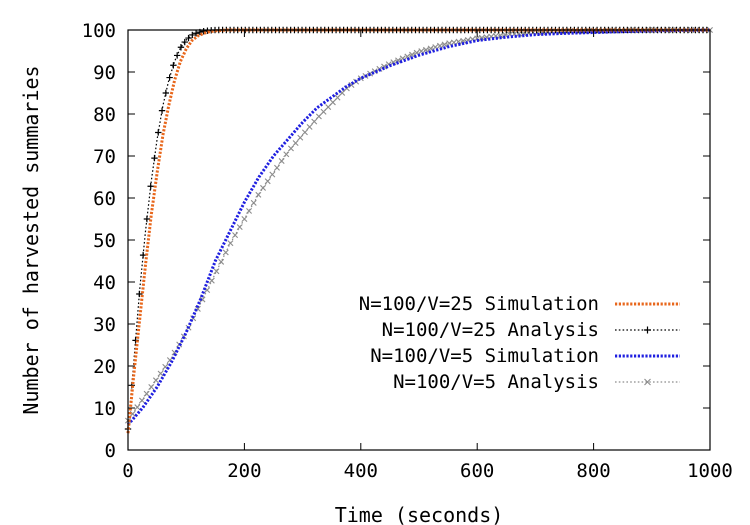 This screenshot has height=525, width=750. I want to click on y-tick-label: 0, so click(110, 451).